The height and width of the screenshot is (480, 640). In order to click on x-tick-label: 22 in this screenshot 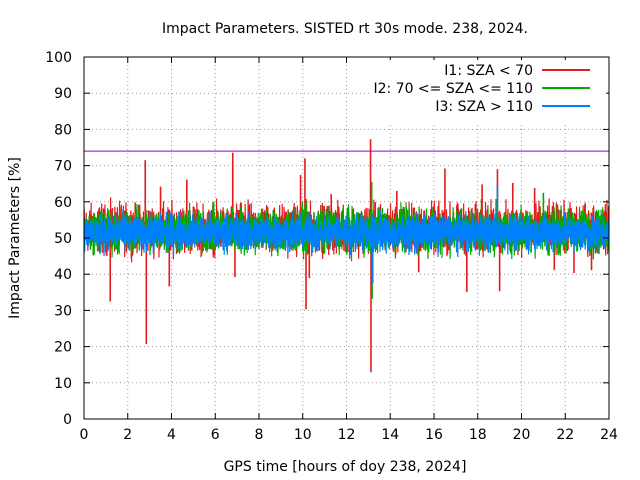, I will do `click(565, 435)`.